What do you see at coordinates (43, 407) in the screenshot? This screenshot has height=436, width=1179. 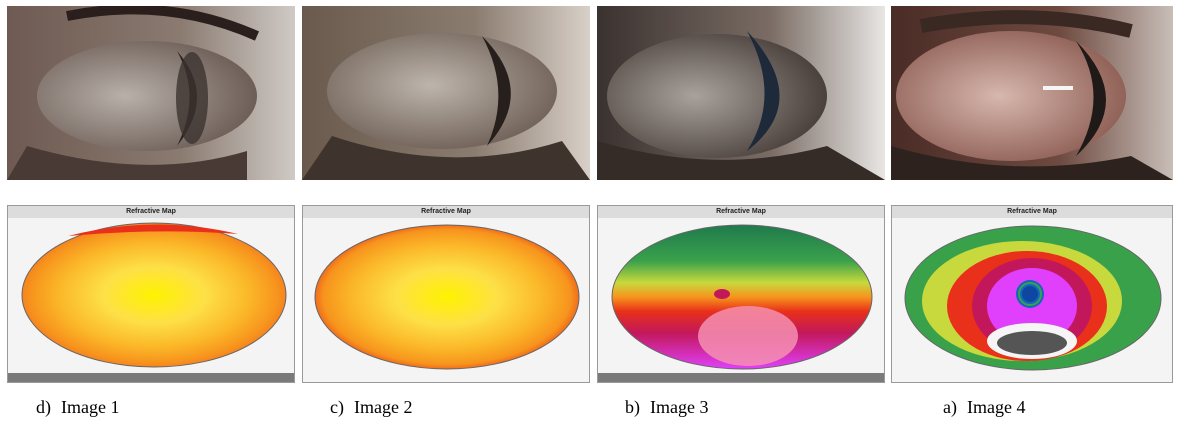 I see `panel-letter: d)` at bounding box center [43, 407].